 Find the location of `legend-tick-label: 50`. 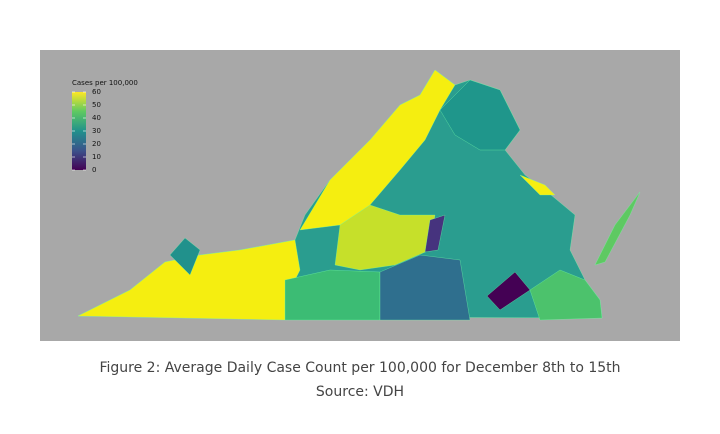

legend-tick-label: 50 is located at coordinates (96, 105).